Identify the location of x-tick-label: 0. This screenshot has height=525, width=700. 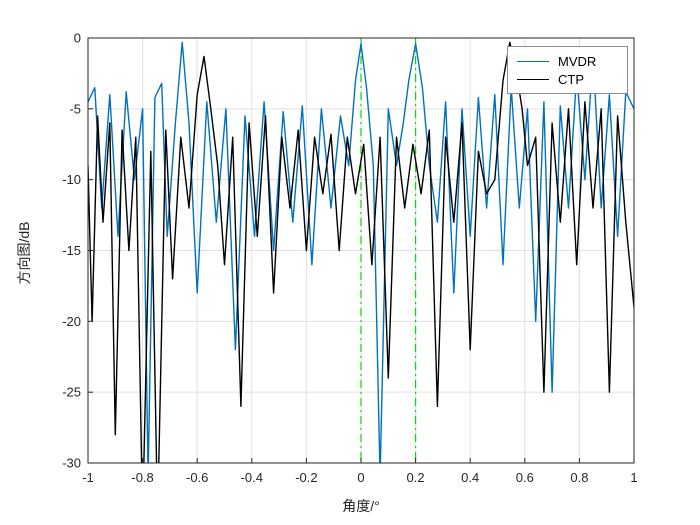
(360, 477).